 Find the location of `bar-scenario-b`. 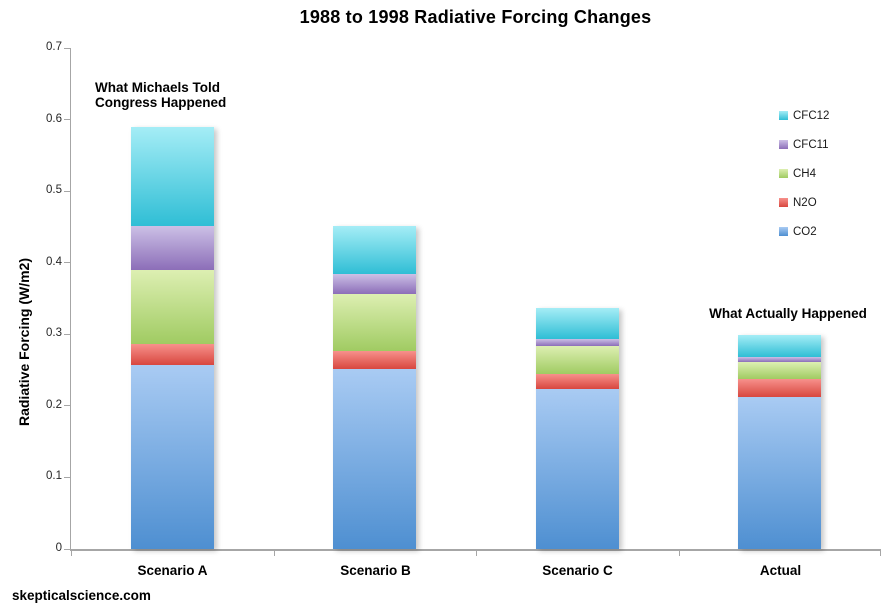

bar-scenario-b is located at coordinates (374, 387).